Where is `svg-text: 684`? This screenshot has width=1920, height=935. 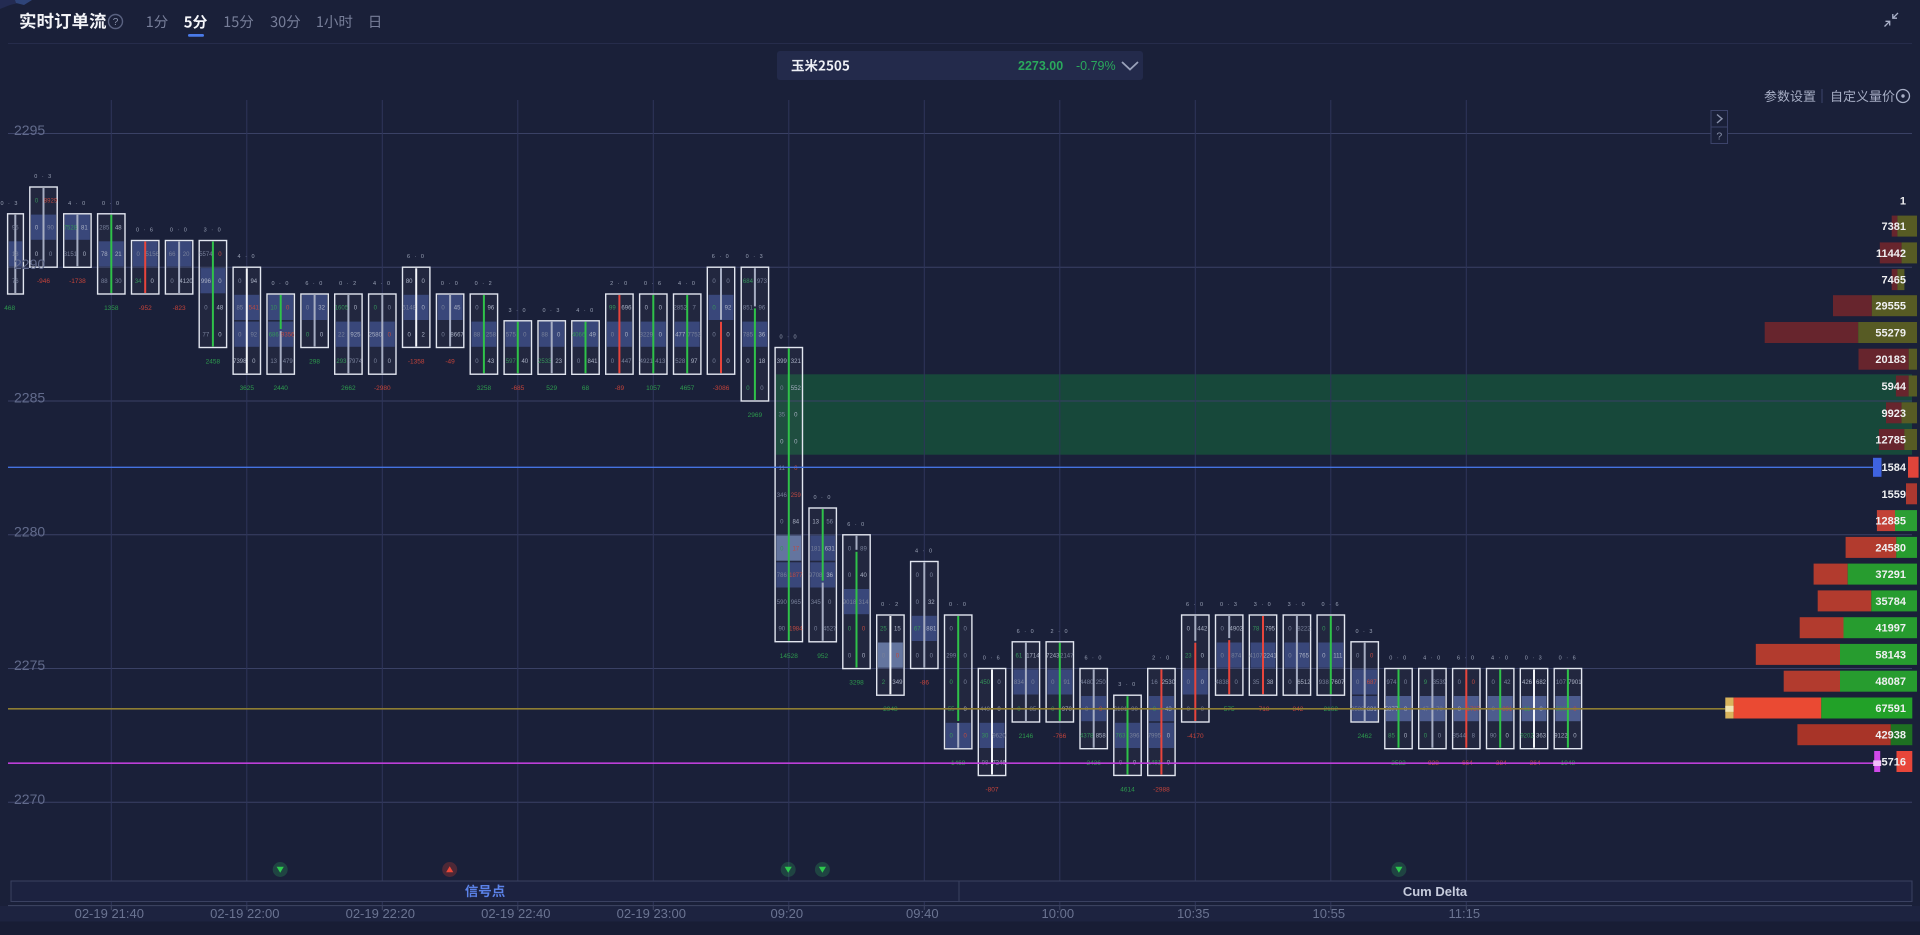 svg-text: 684 is located at coordinates (748, 282).